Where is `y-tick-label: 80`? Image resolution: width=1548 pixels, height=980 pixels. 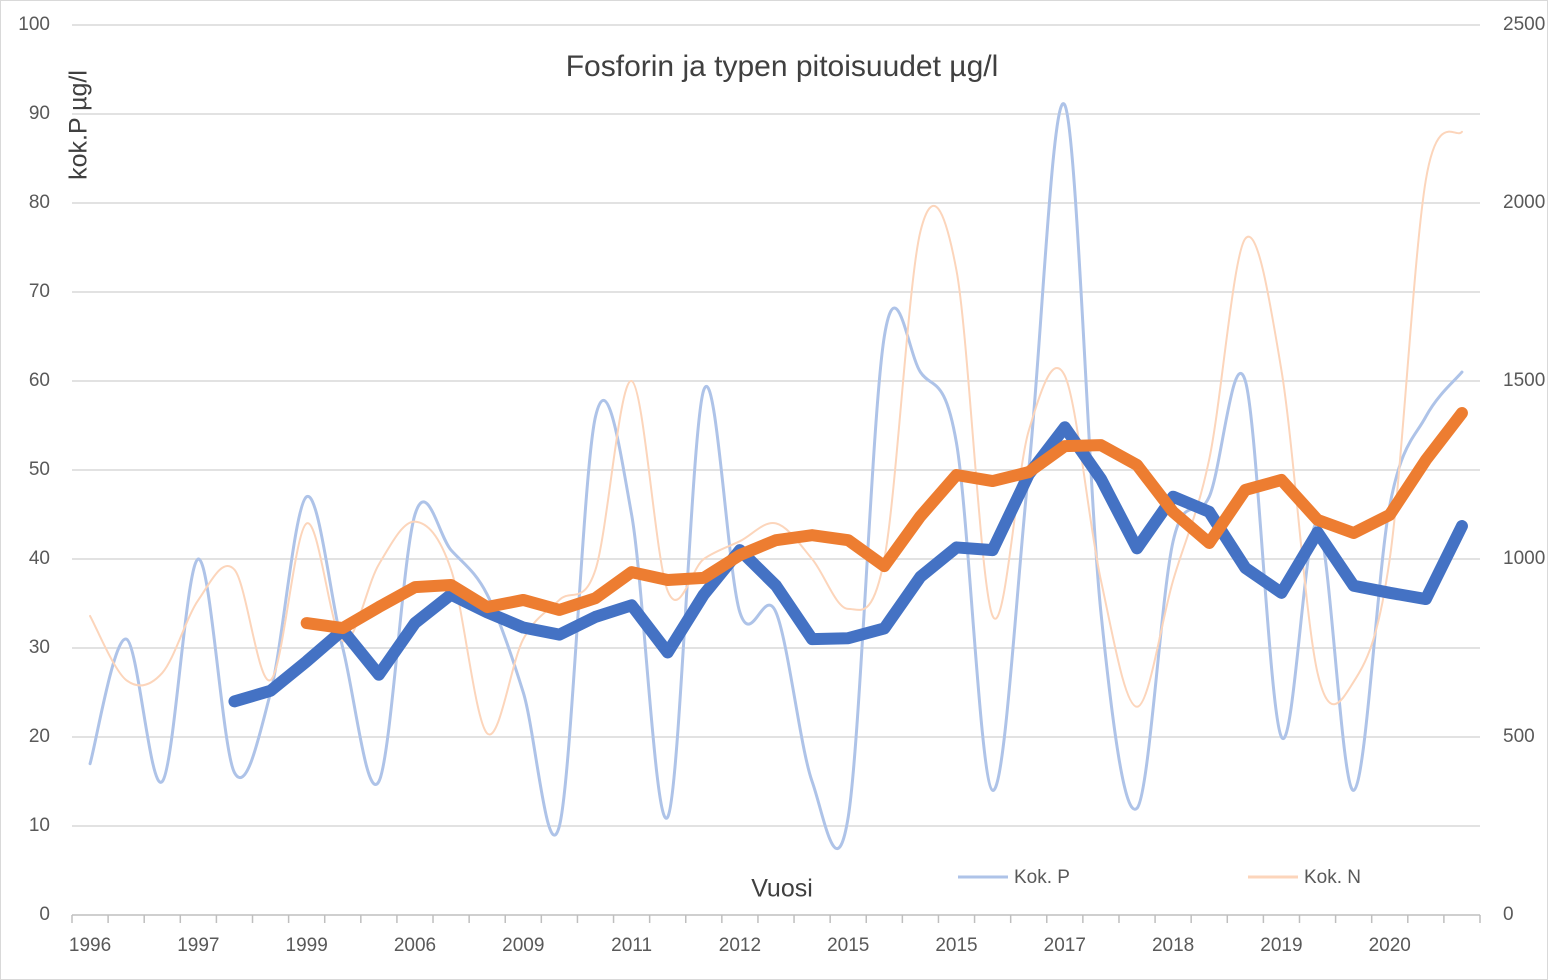 y-tick-label: 80 is located at coordinates (39, 202).